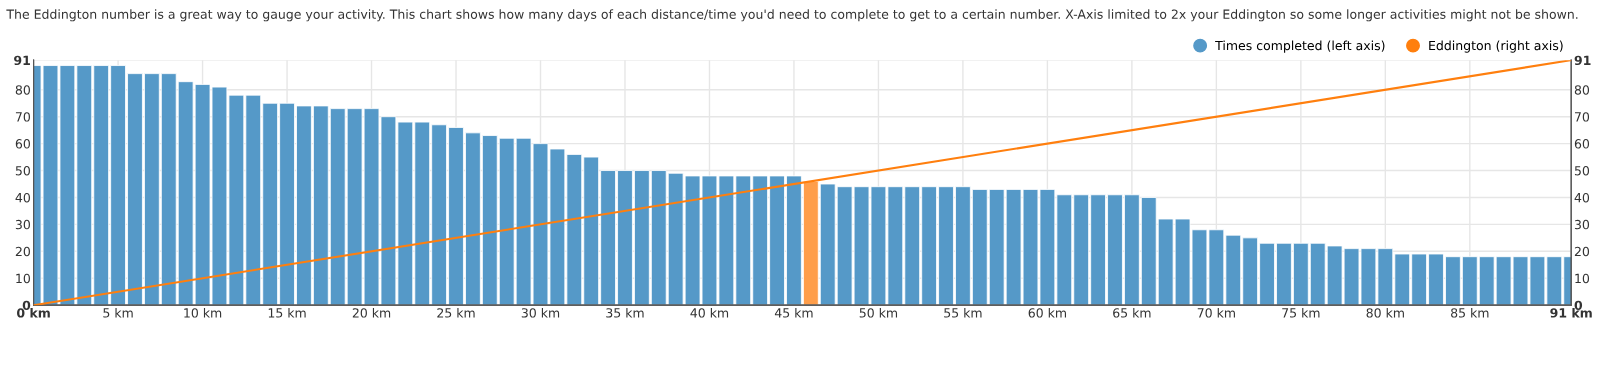 Image resolution: width=1600 pixels, height=369 pixels. What do you see at coordinates (540, 312) in the screenshot?
I see `x-tick-label: 30 km` at bounding box center [540, 312].